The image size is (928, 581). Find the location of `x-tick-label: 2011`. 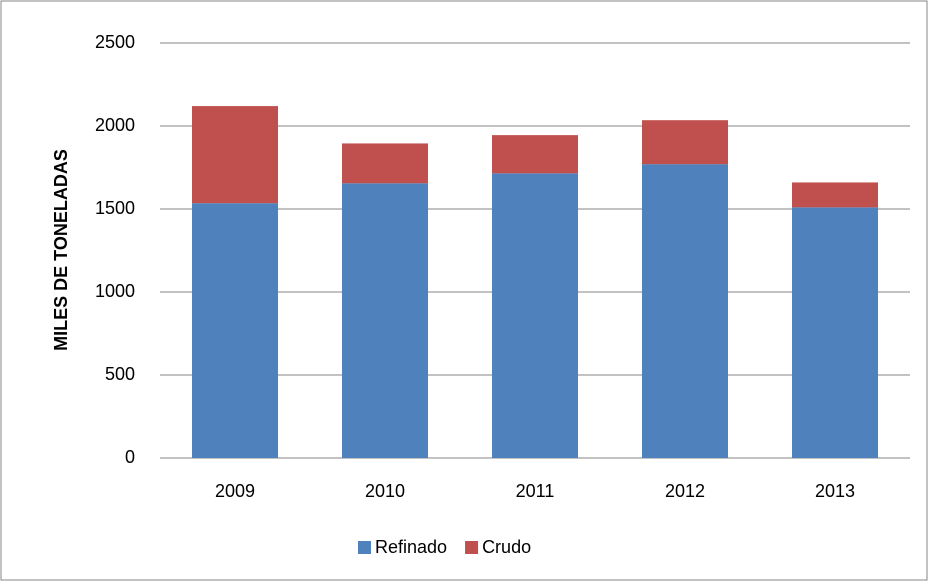

x-tick-label: 2011 is located at coordinates (535, 491).